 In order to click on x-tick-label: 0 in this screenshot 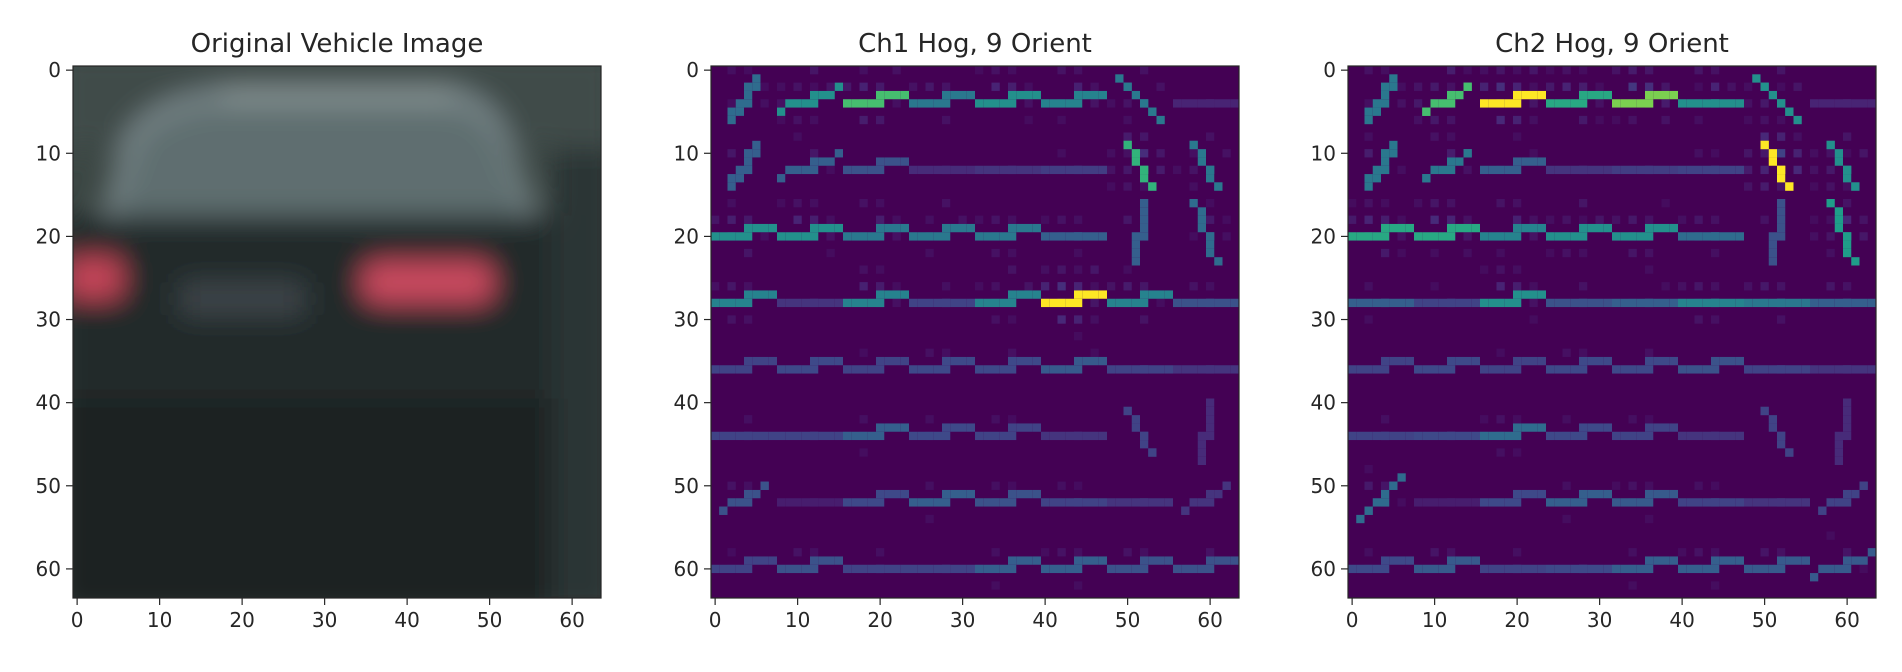, I will do `click(715, 620)`.